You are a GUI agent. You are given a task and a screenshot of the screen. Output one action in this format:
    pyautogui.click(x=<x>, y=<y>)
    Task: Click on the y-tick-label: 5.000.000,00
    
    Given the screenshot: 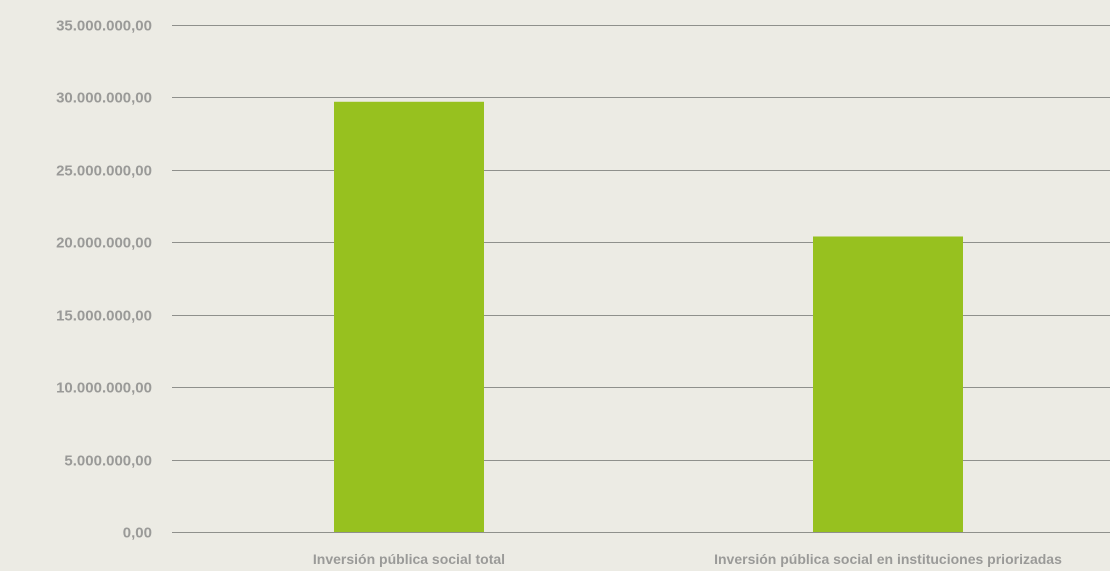 What is the action you would take?
    pyautogui.click(x=108, y=461)
    